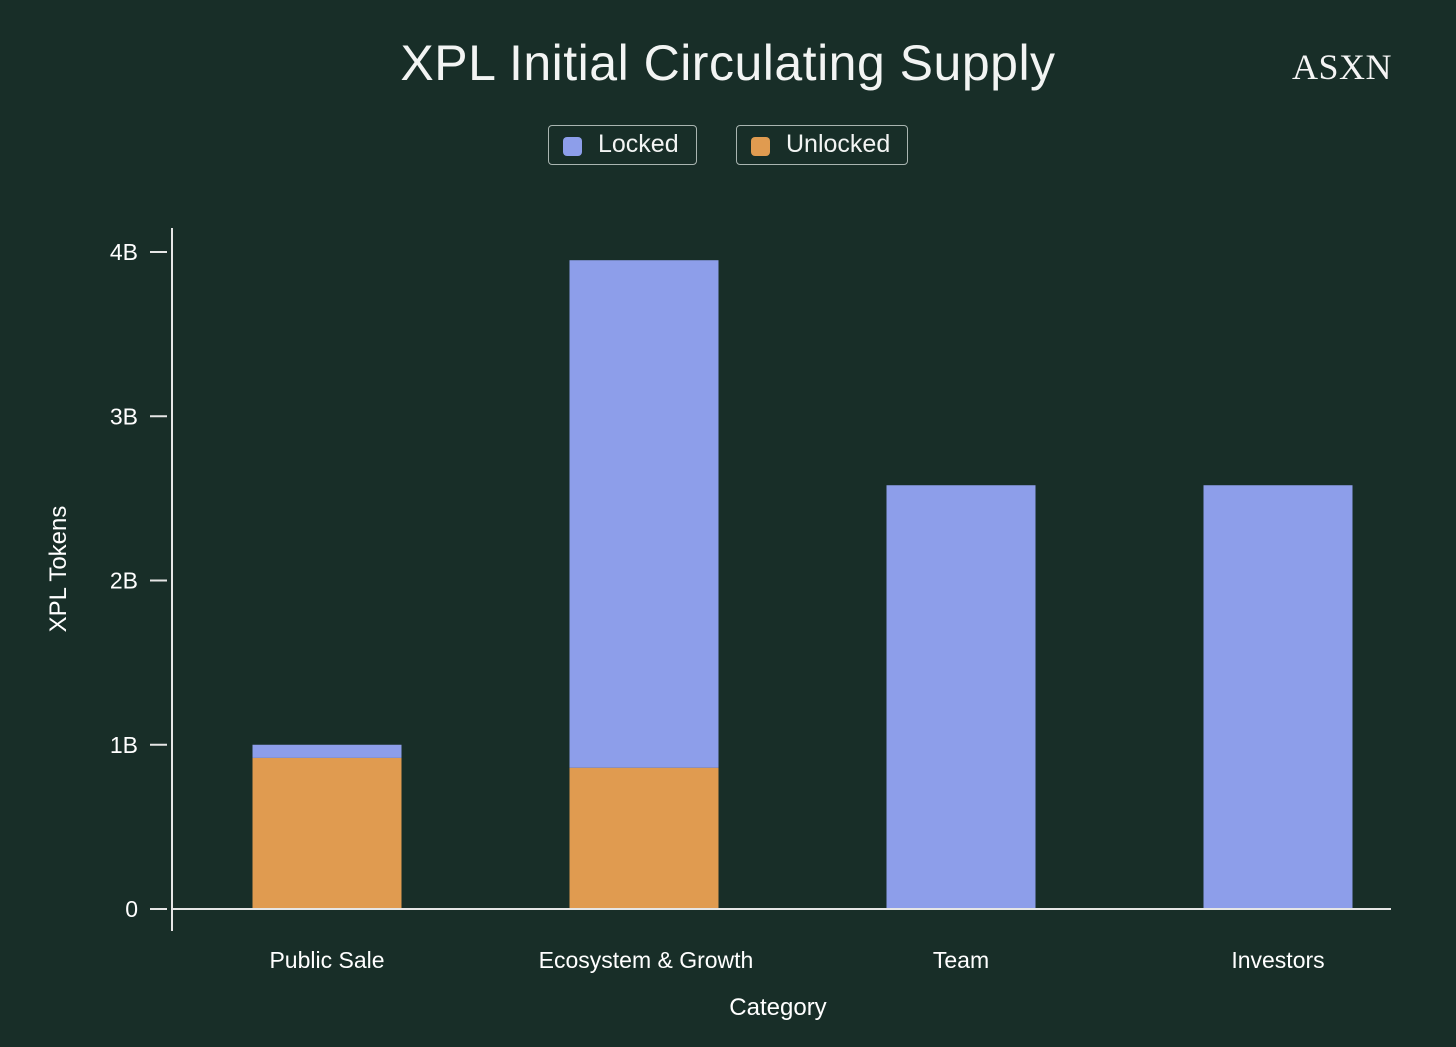  What do you see at coordinates (777, 1007) in the screenshot?
I see `x-axis-title: Category` at bounding box center [777, 1007].